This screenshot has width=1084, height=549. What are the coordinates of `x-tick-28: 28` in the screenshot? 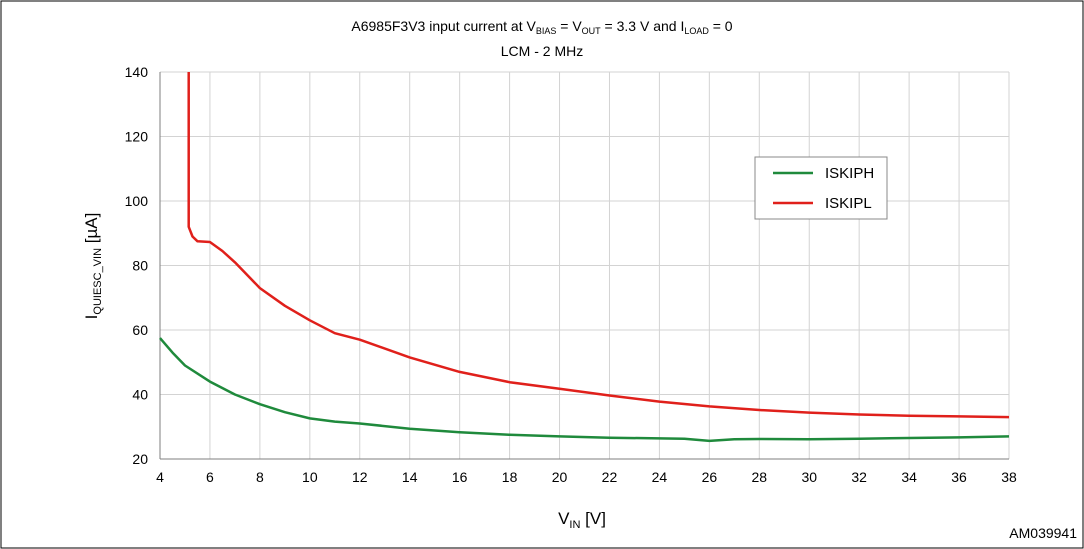 It's located at (760, 477).